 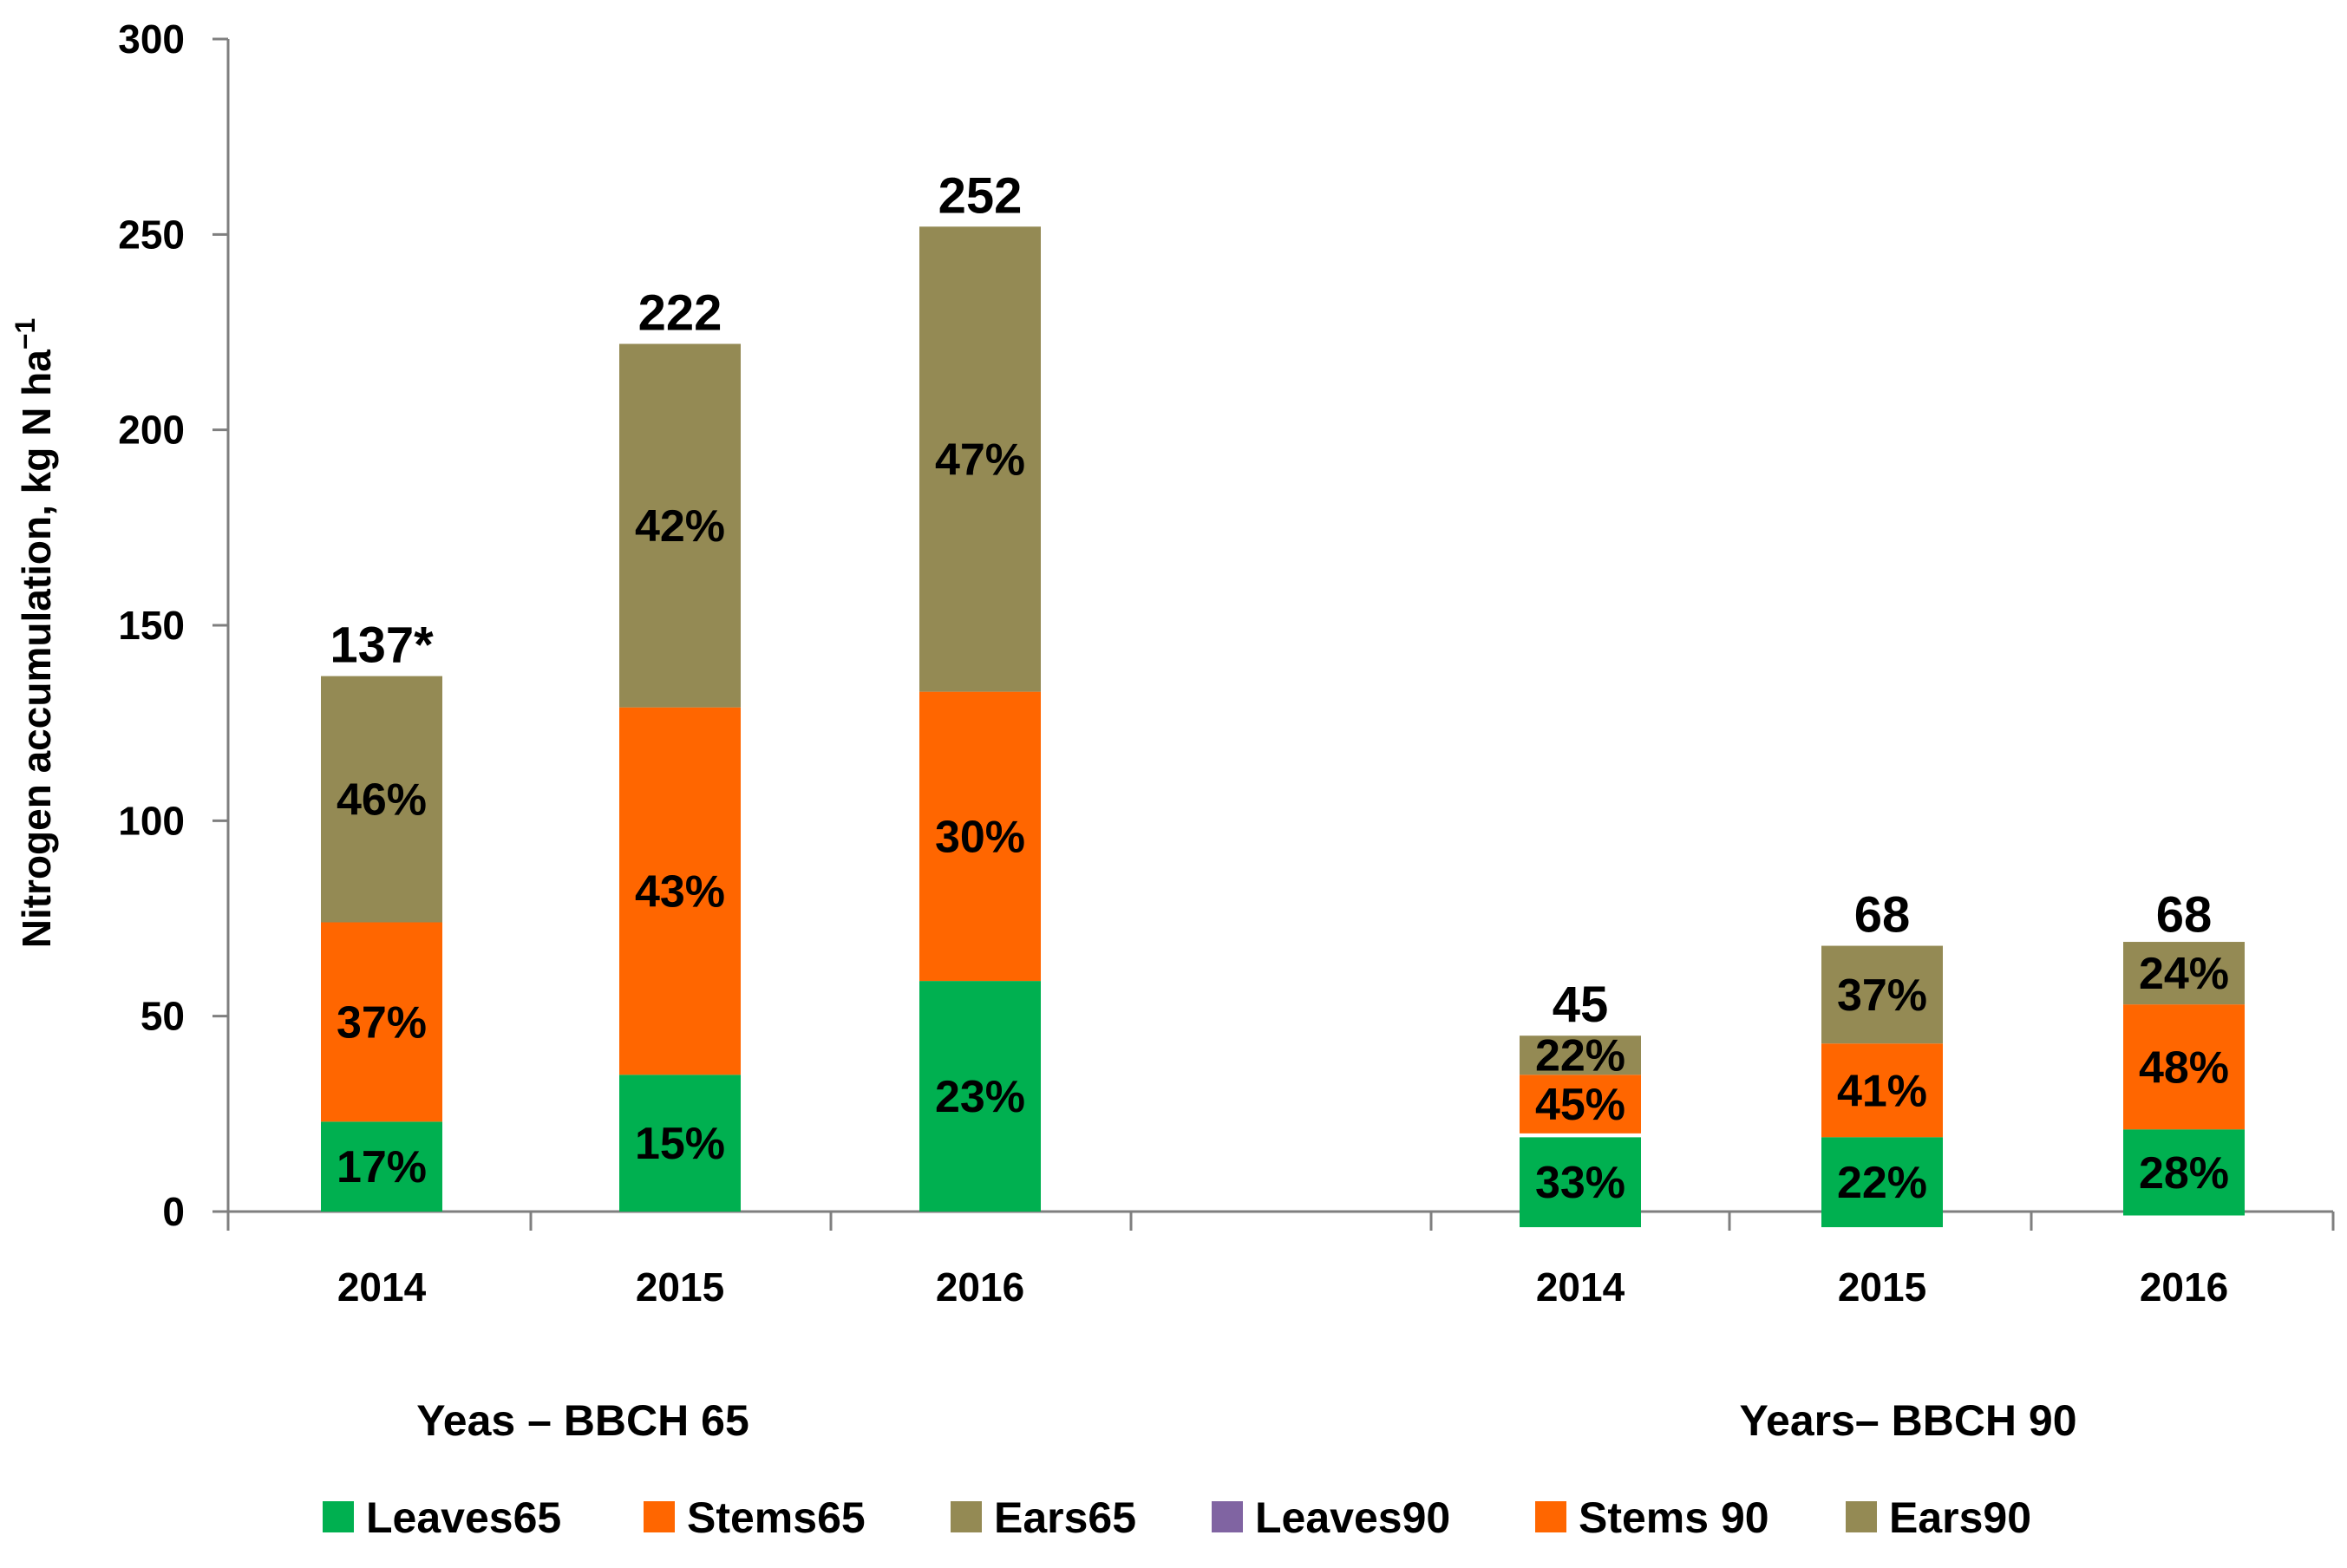 I want to click on segment-percent-label: 24%, so click(x=2184, y=974).